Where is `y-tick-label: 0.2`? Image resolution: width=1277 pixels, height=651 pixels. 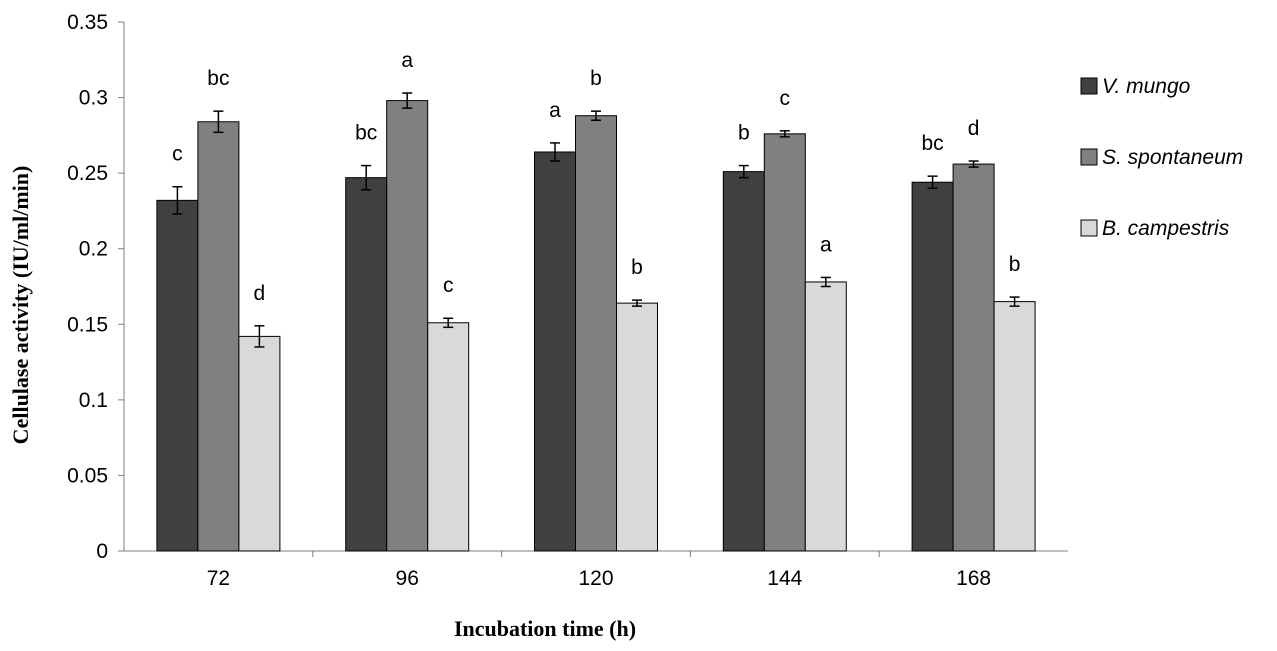
y-tick-label: 0.2 is located at coordinates (93, 249).